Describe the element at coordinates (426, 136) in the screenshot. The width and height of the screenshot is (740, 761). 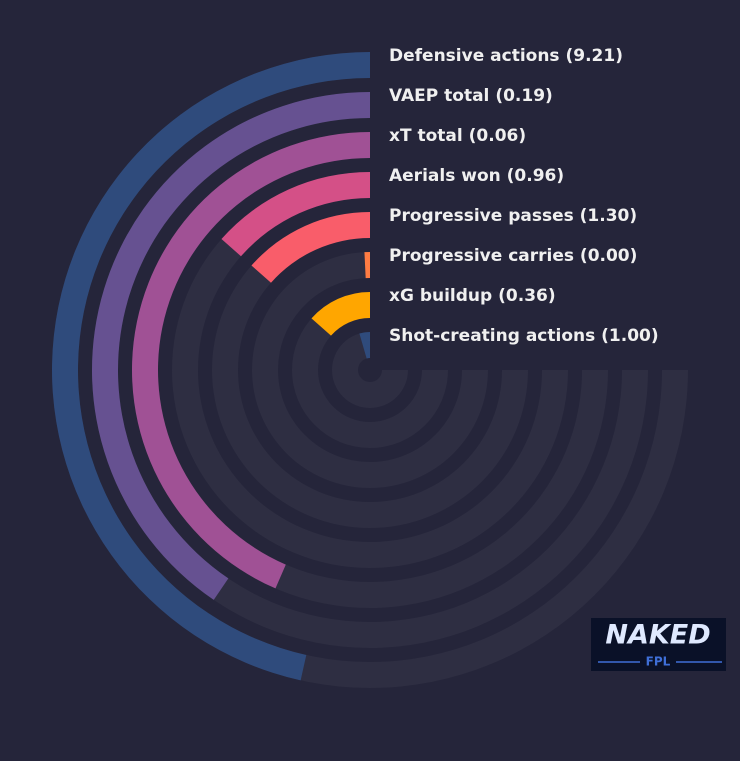
I see `category-name: xT total` at that location.